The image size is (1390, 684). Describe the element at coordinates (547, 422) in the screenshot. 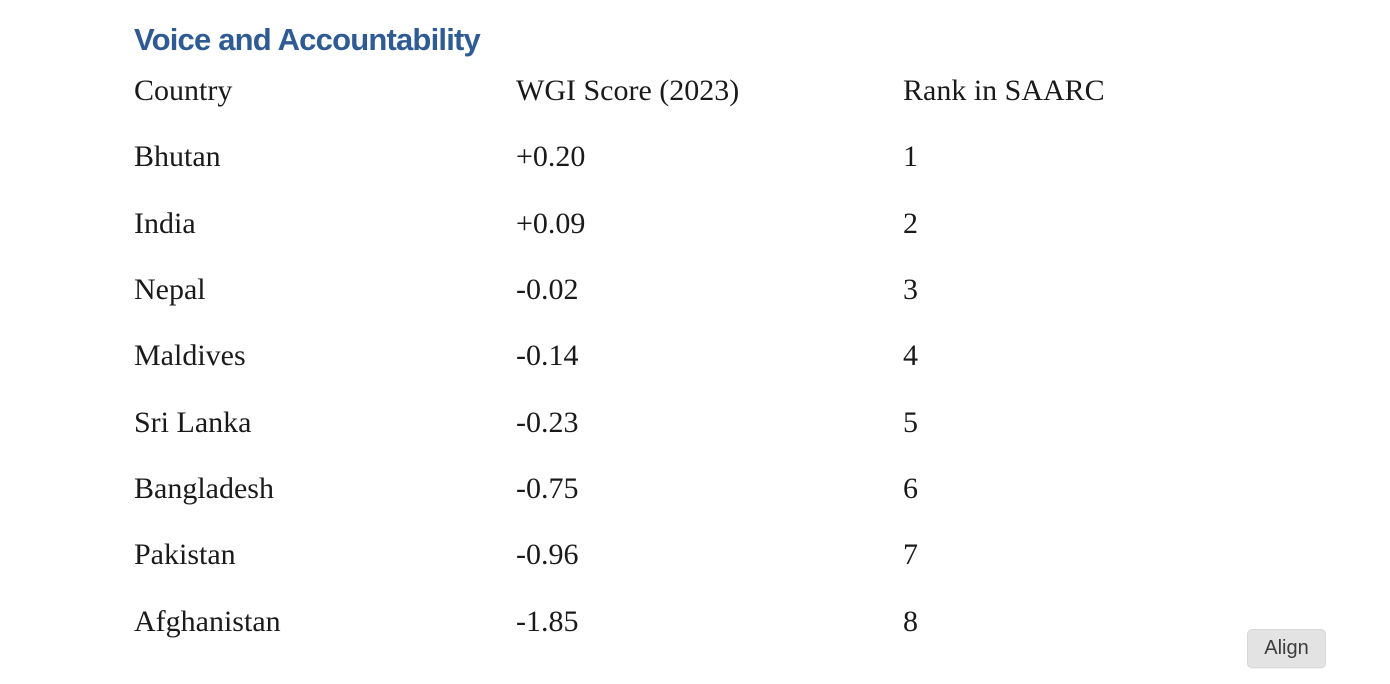

I see `cell-score: -0.23` at that location.